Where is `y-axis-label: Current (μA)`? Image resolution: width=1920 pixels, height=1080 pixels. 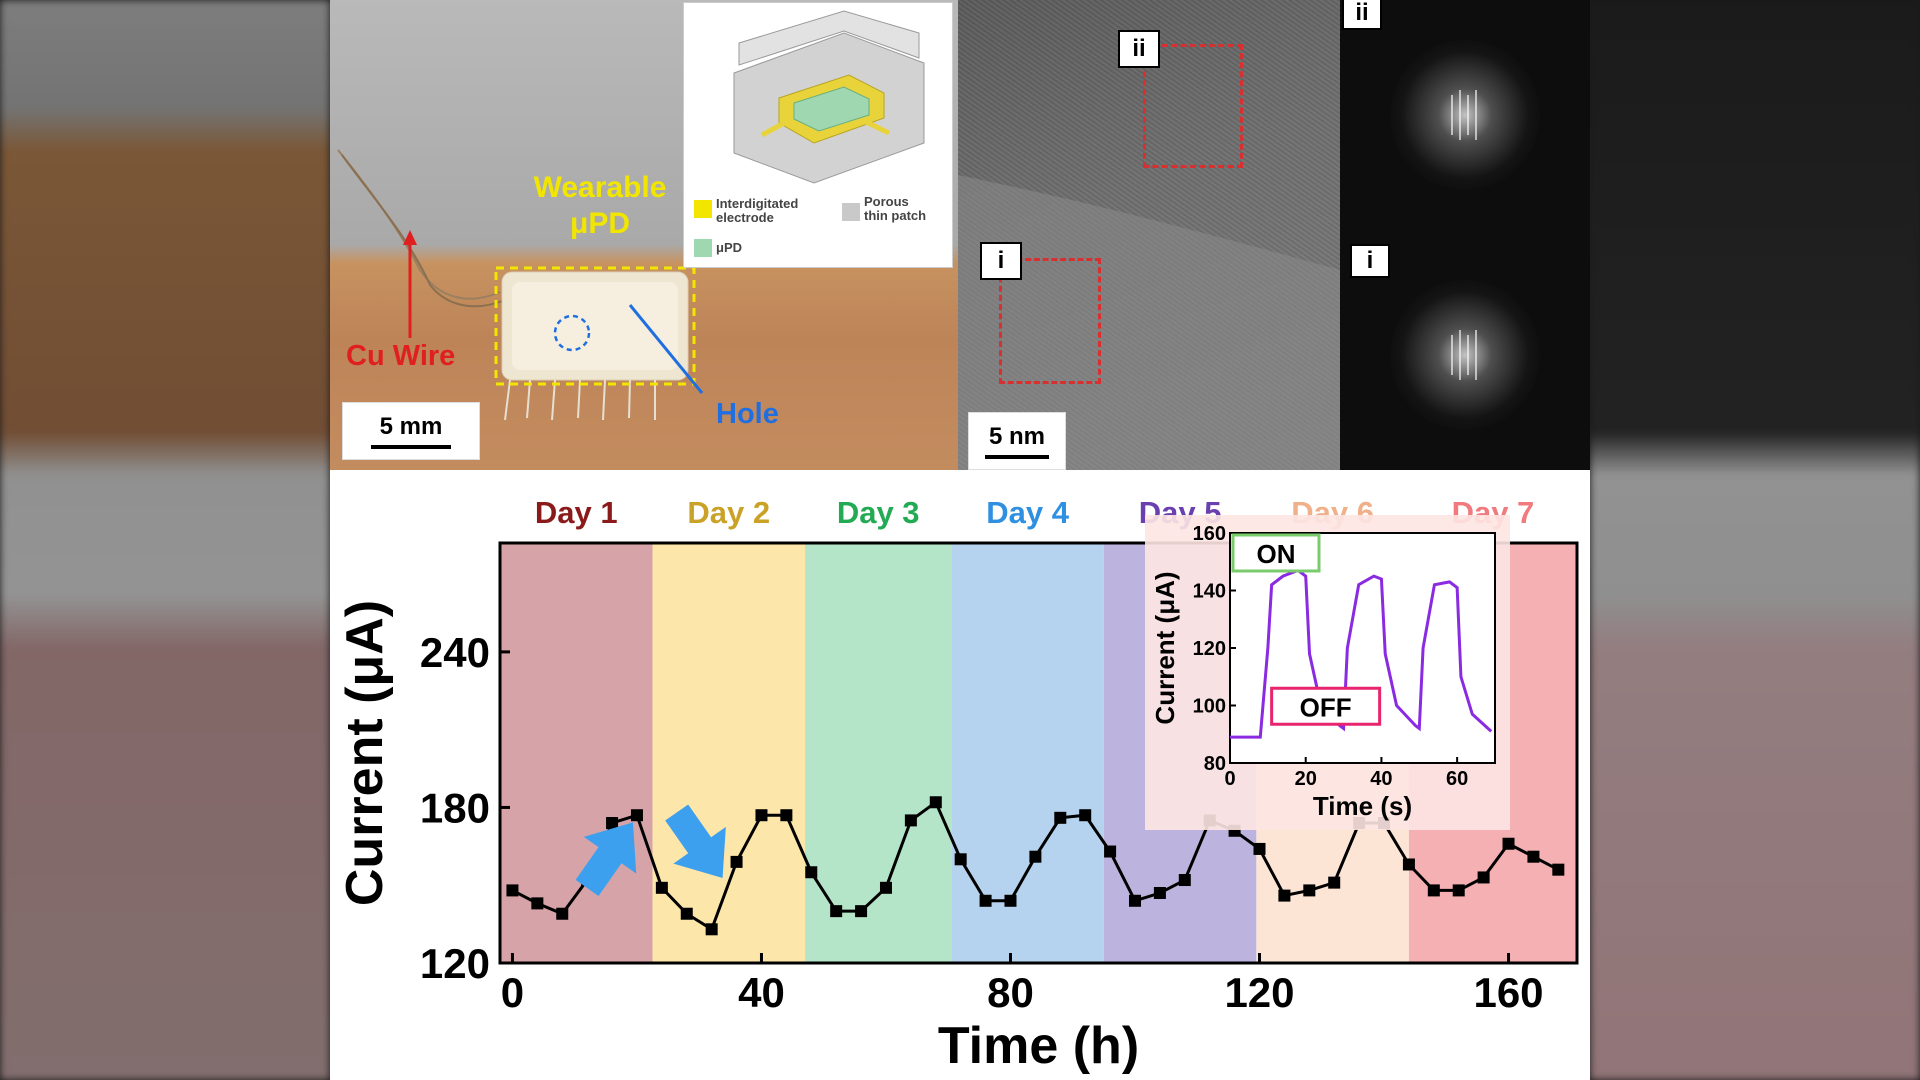
y-axis-label: Current (μA) is located at coordinates (365, 753).